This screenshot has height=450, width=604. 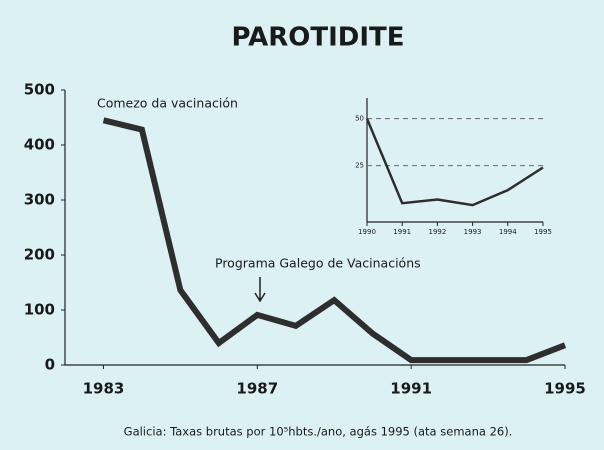 What do you see at coordinates (260, 290) in the screenshot?
I see `annotation-arrow` at bounding box center [260, 290].